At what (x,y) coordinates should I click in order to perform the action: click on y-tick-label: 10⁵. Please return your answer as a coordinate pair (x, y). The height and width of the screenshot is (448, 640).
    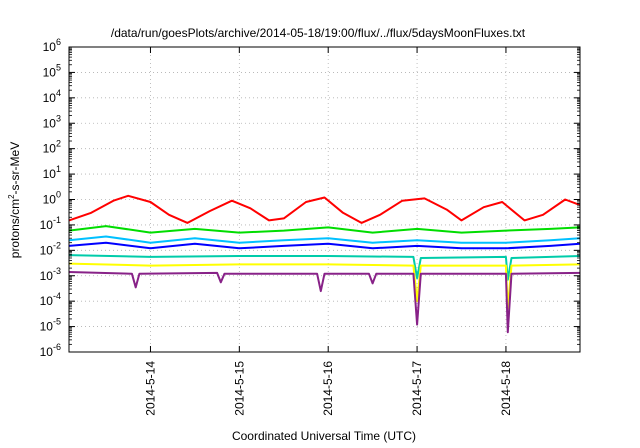
    Looking at the image, I should click on (52, 70).